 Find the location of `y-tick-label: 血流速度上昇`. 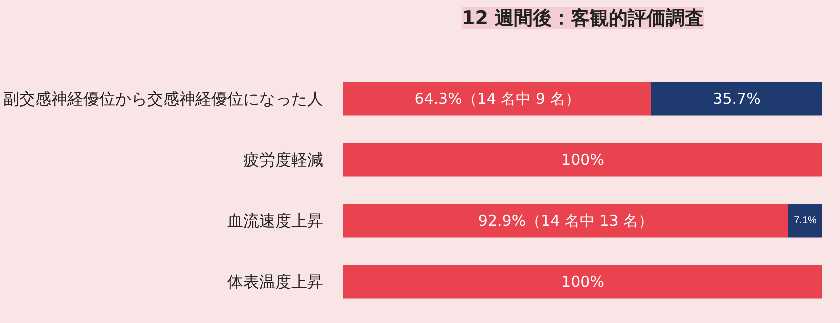

y-tick-label: 血流速度上昇 is located at coordinates (276, 220).